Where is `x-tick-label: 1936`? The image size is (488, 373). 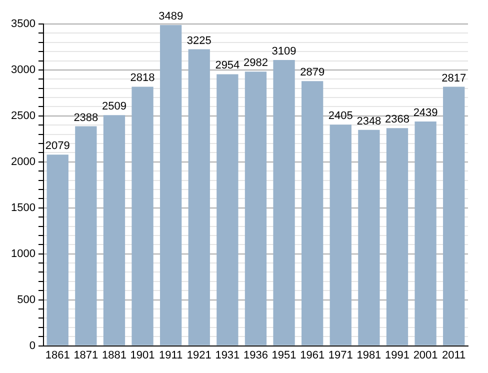
x-tick-label: 1936 is located at coordinates (255, 355).